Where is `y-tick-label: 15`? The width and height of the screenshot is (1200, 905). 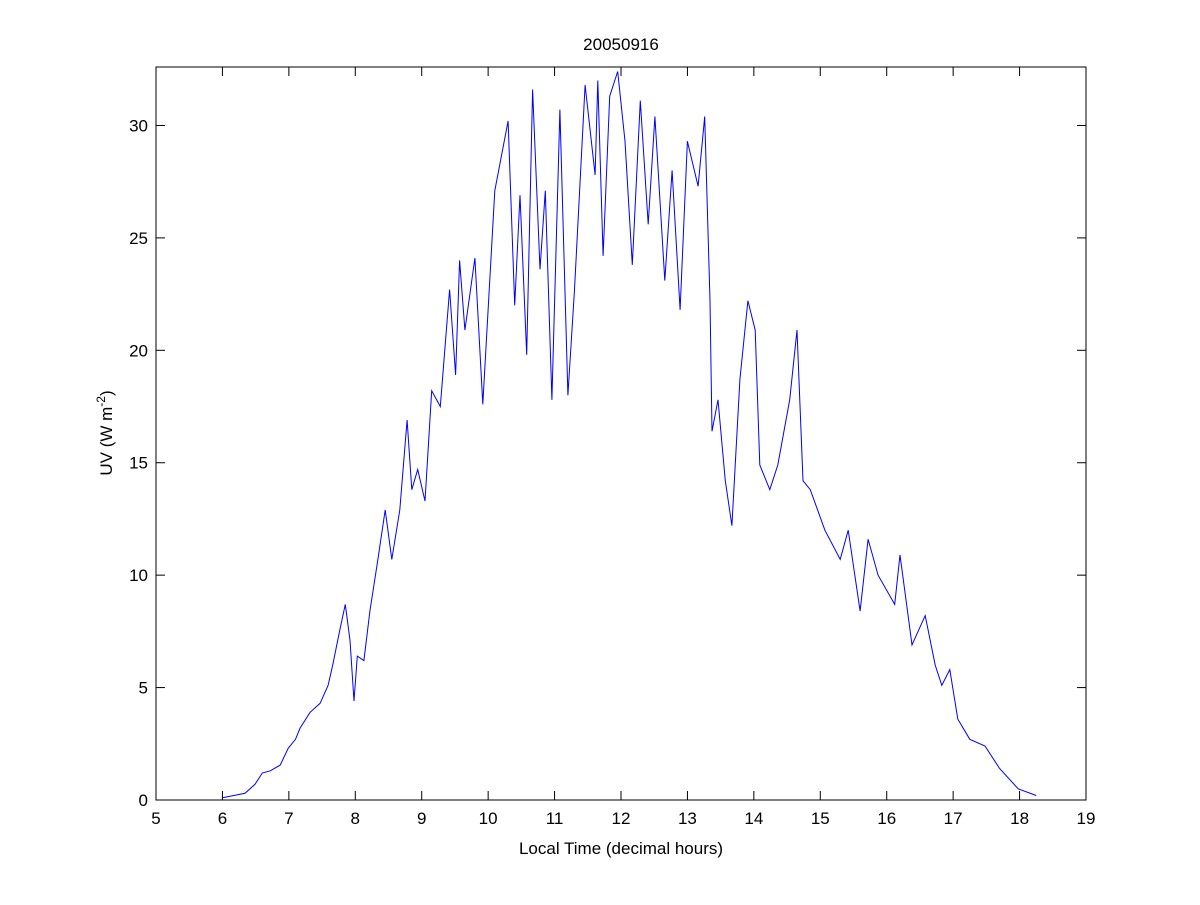
y-tick-label: 15 is located at coordinates (138, 463).